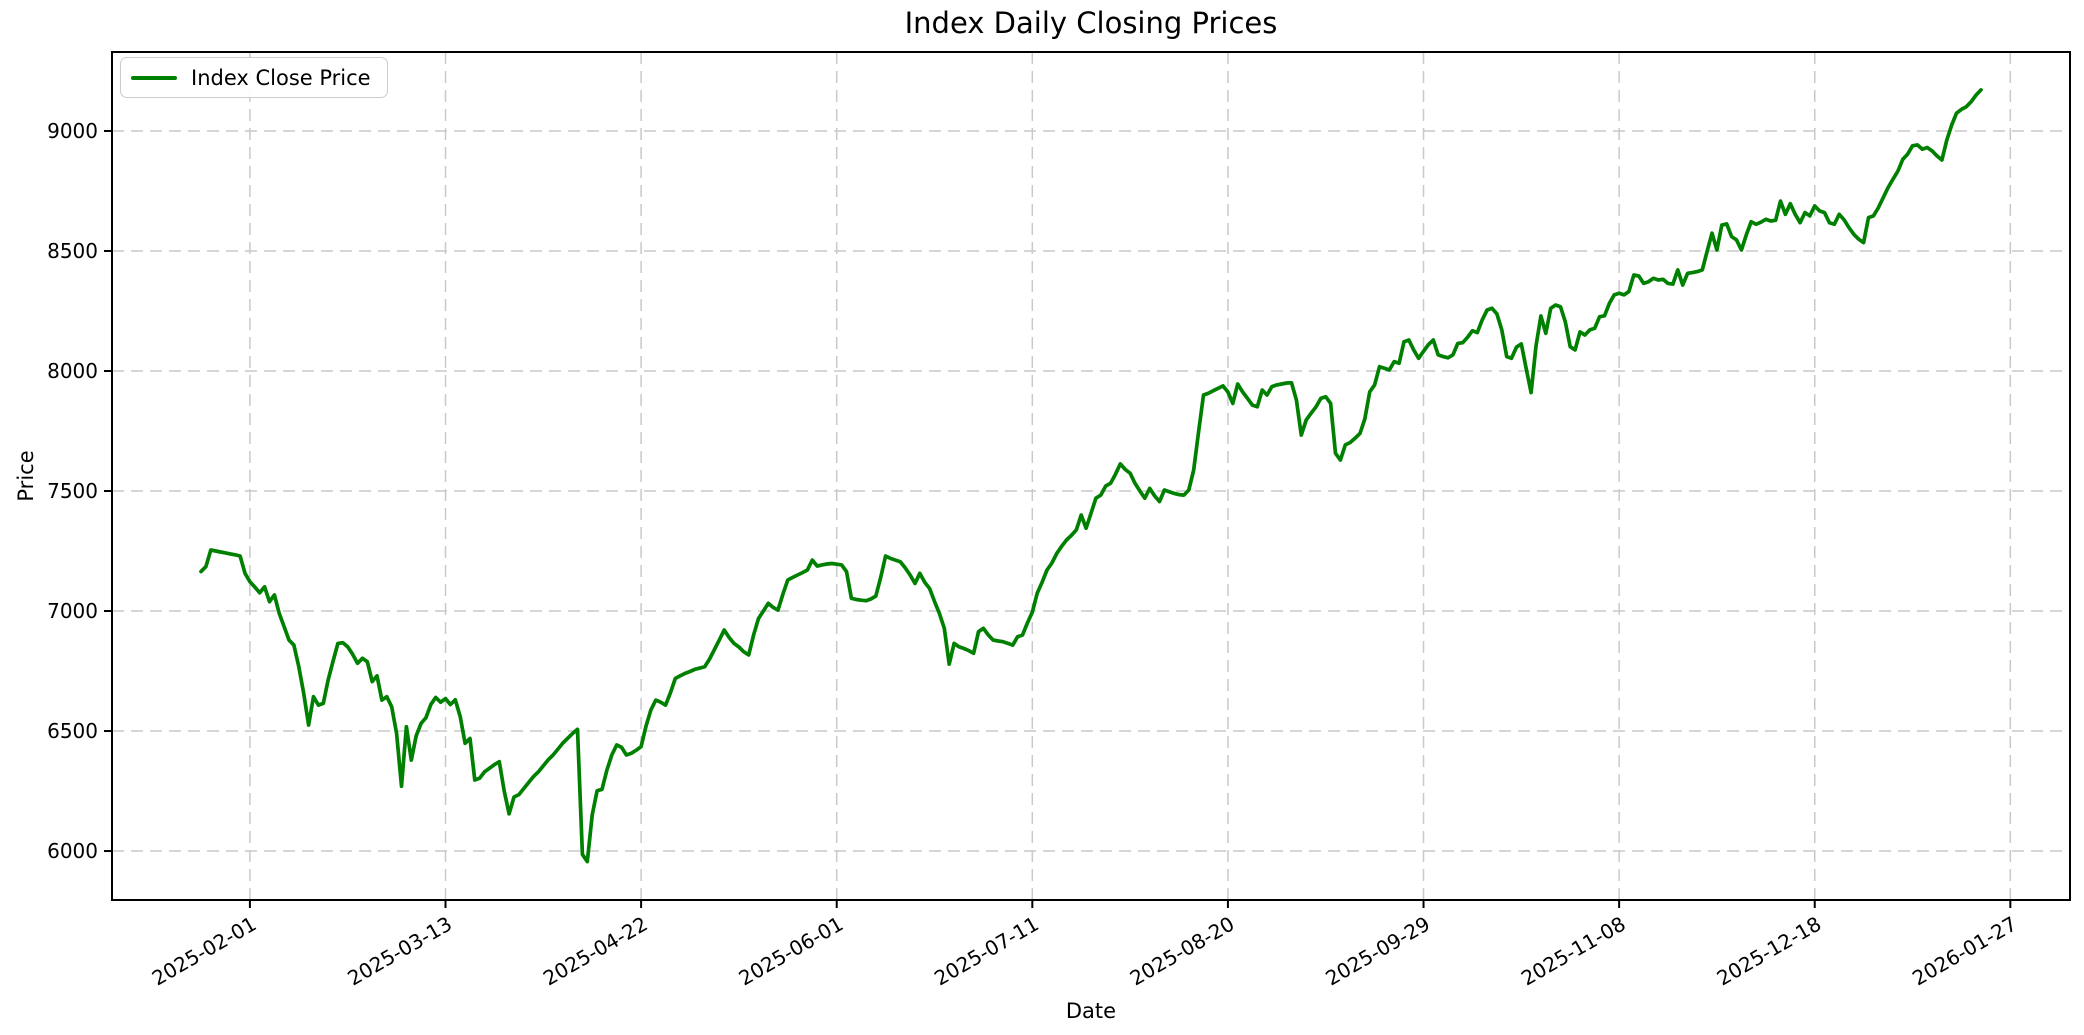  Describe the element at coordinates (72, 131) in the screenshot. I see `y-tick-label: 9000` at that location.